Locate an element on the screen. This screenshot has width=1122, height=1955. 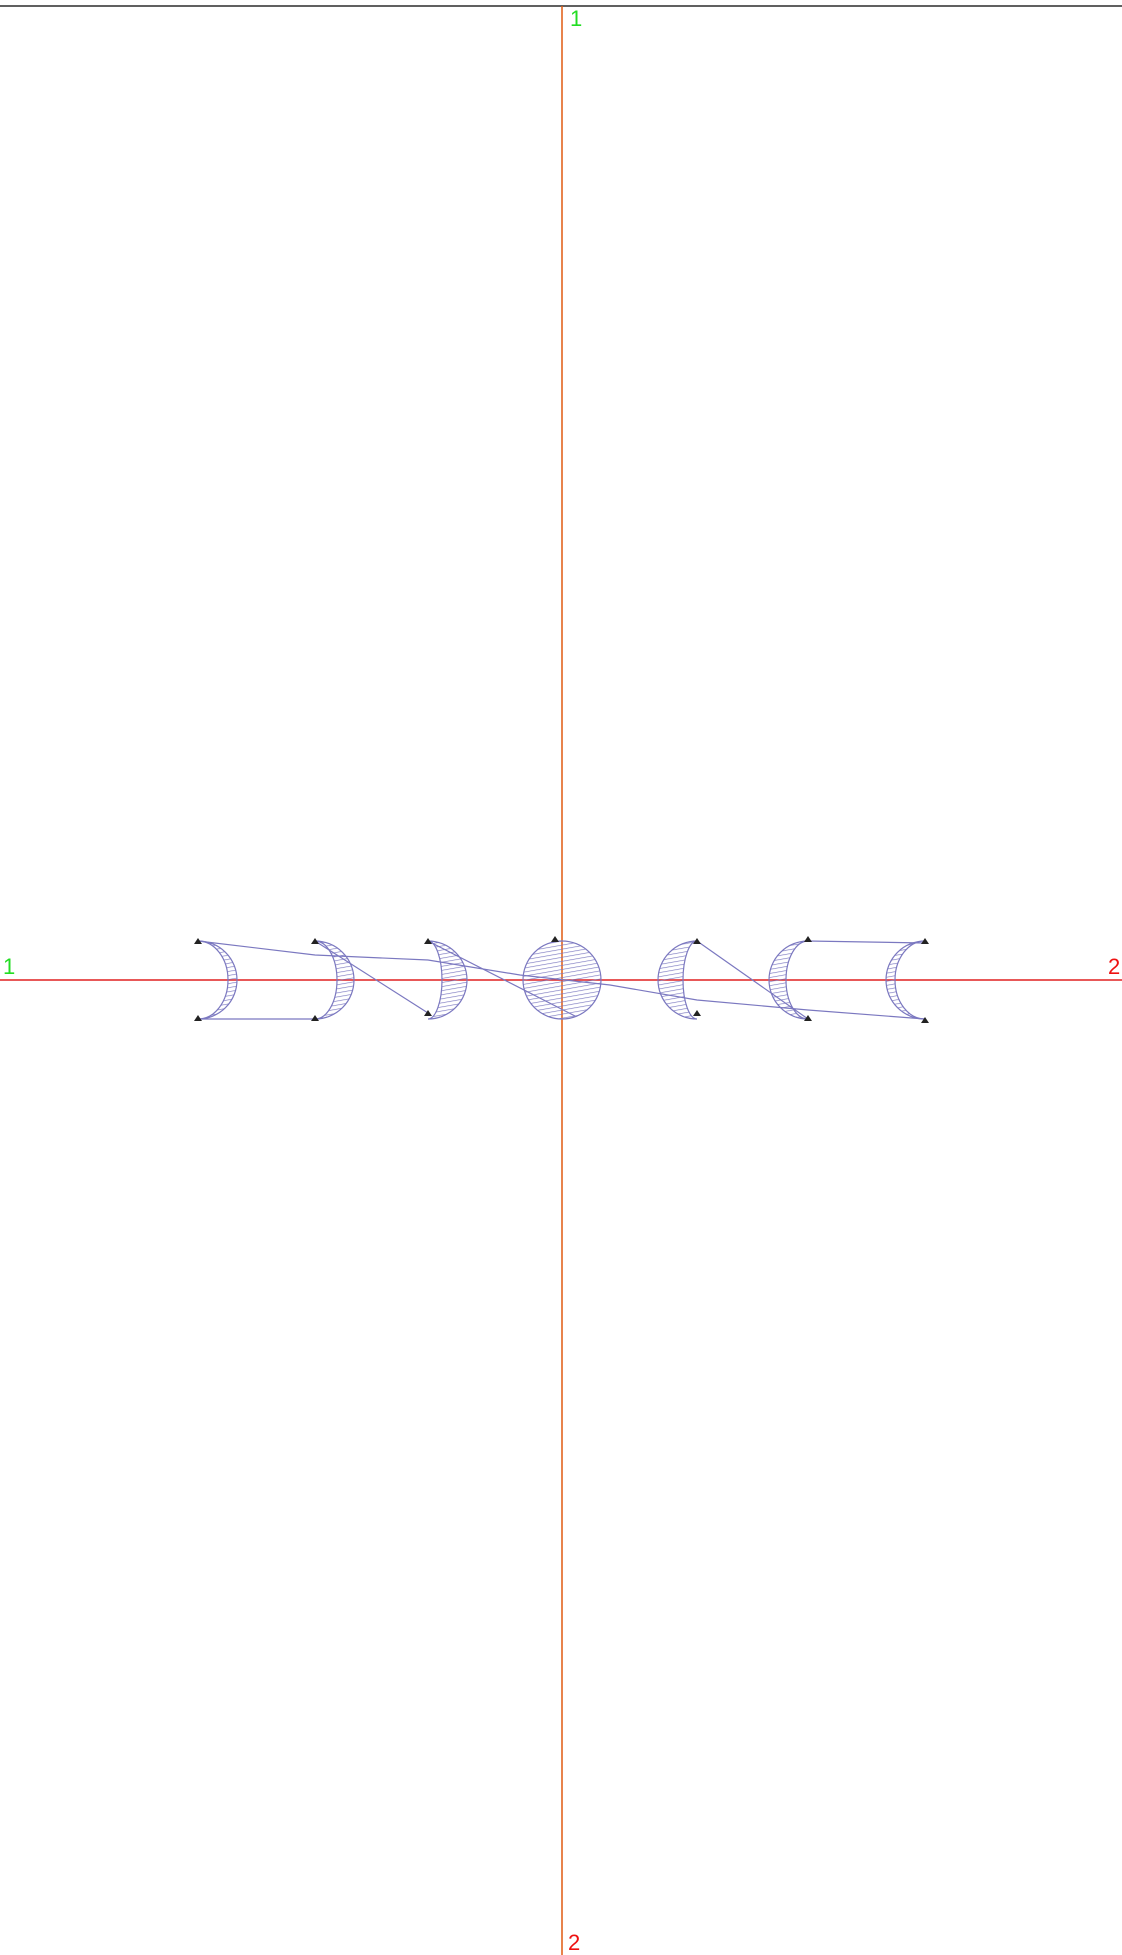
horizontal-start-label: 1 is located at coordinates (9, 966).